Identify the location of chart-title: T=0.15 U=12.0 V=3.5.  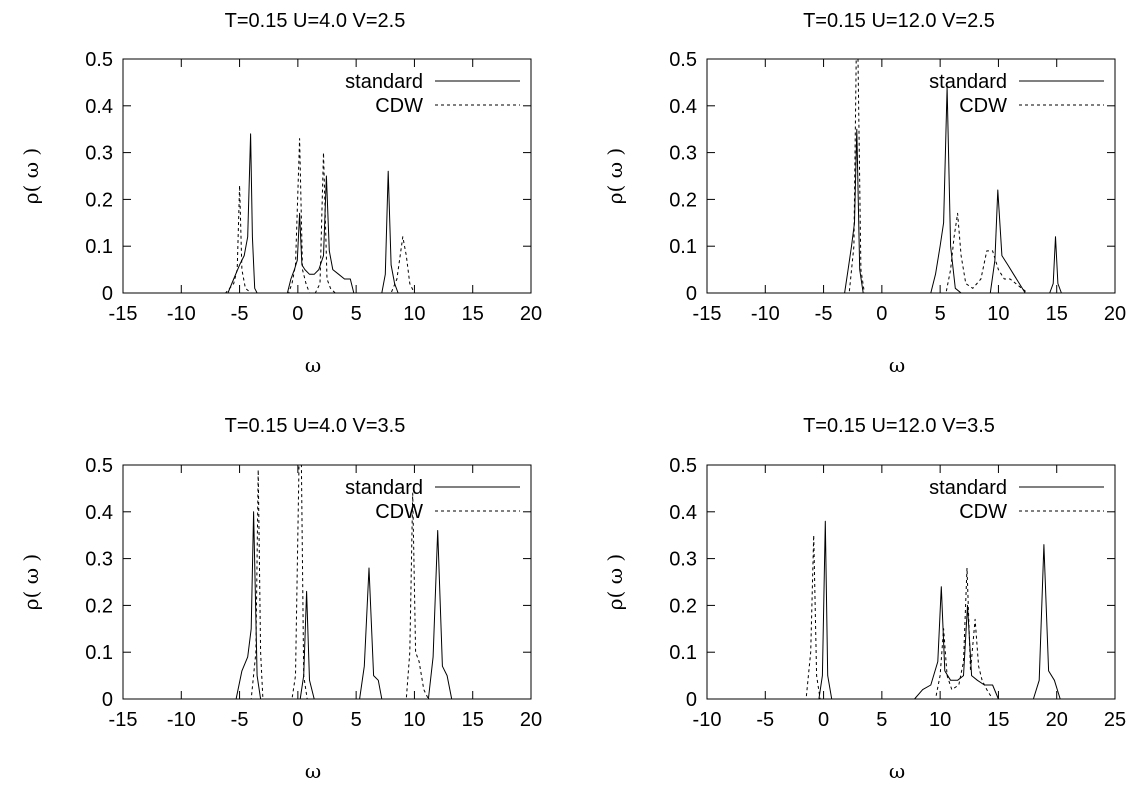
(899, 426).